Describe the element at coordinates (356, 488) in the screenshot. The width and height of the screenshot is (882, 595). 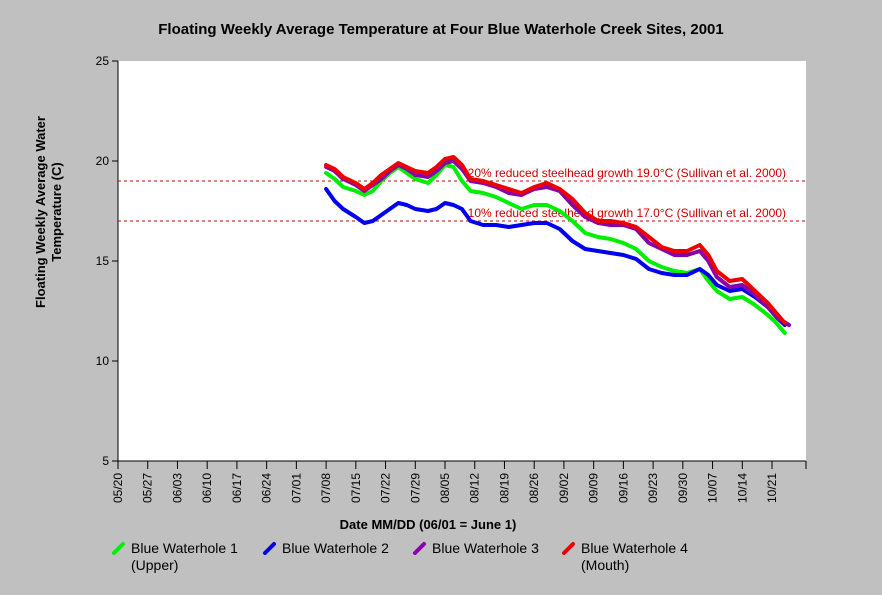
I see `x-tick-label: 07/15` at that location.